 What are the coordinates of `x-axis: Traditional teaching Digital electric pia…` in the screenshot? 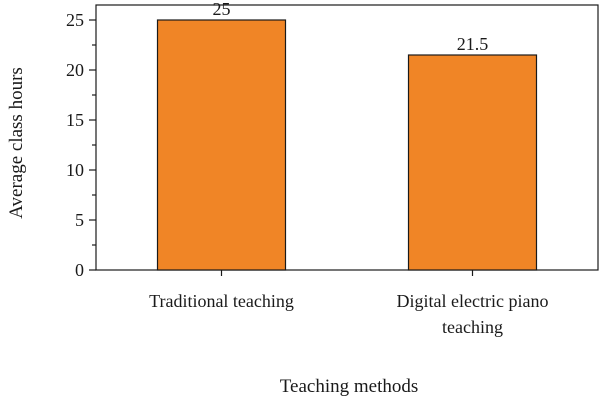 It's located at (348, 303).